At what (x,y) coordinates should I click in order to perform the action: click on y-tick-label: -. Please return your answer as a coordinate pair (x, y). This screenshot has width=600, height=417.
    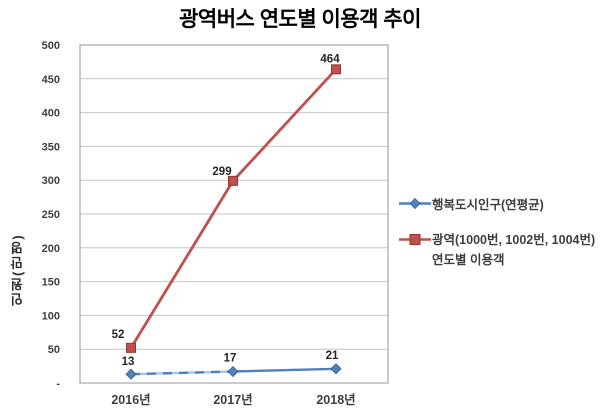
    Looking at the image, I should click on (58, 384).